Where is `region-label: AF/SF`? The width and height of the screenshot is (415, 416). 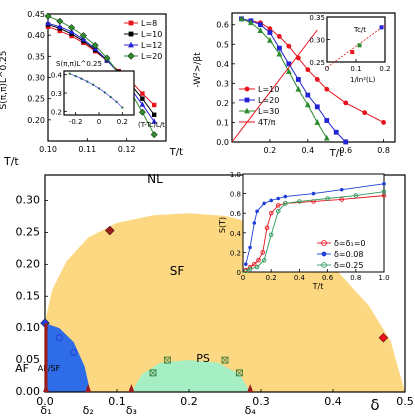 region-label: AF/SF is located at coordinates (49, 368).